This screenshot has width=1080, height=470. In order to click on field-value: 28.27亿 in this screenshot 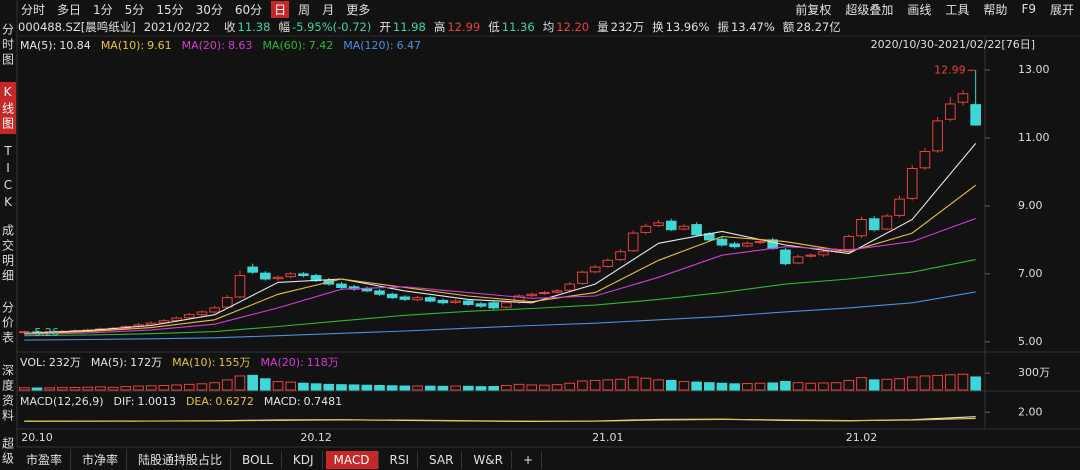, I will do `click(818, 27)`.